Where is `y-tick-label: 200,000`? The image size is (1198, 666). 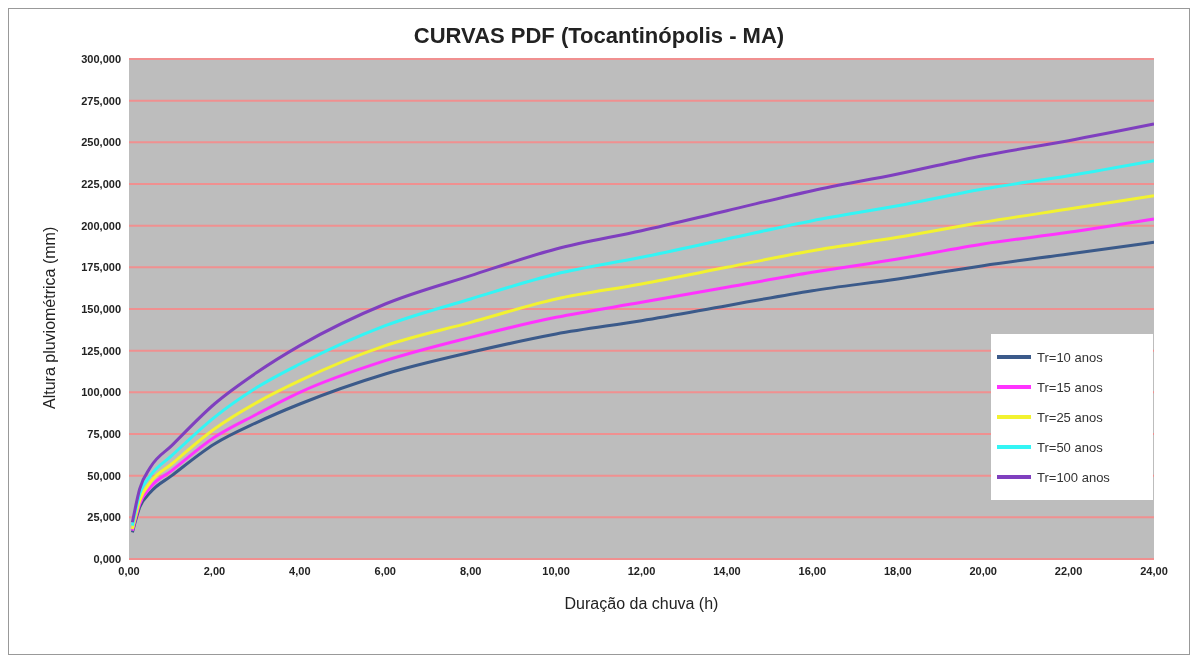 y-tick-label: 200,000 is located at coordinates (101, 225).